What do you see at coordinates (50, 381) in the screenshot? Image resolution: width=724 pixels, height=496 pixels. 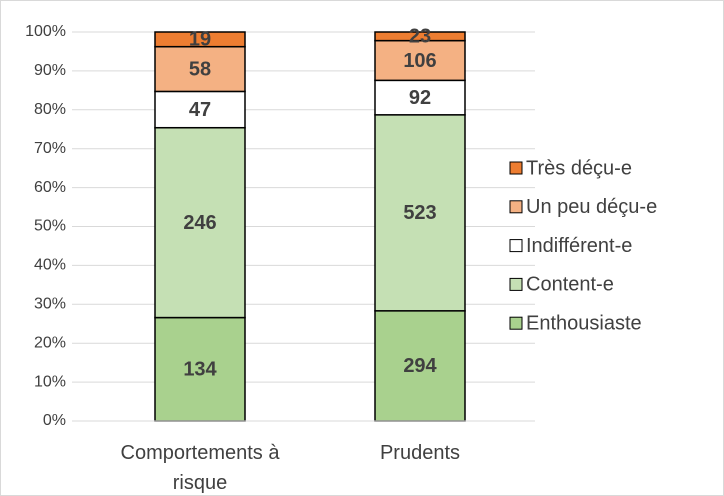 I see `y-tick-label: 10%` at bounding box center [50, 381].